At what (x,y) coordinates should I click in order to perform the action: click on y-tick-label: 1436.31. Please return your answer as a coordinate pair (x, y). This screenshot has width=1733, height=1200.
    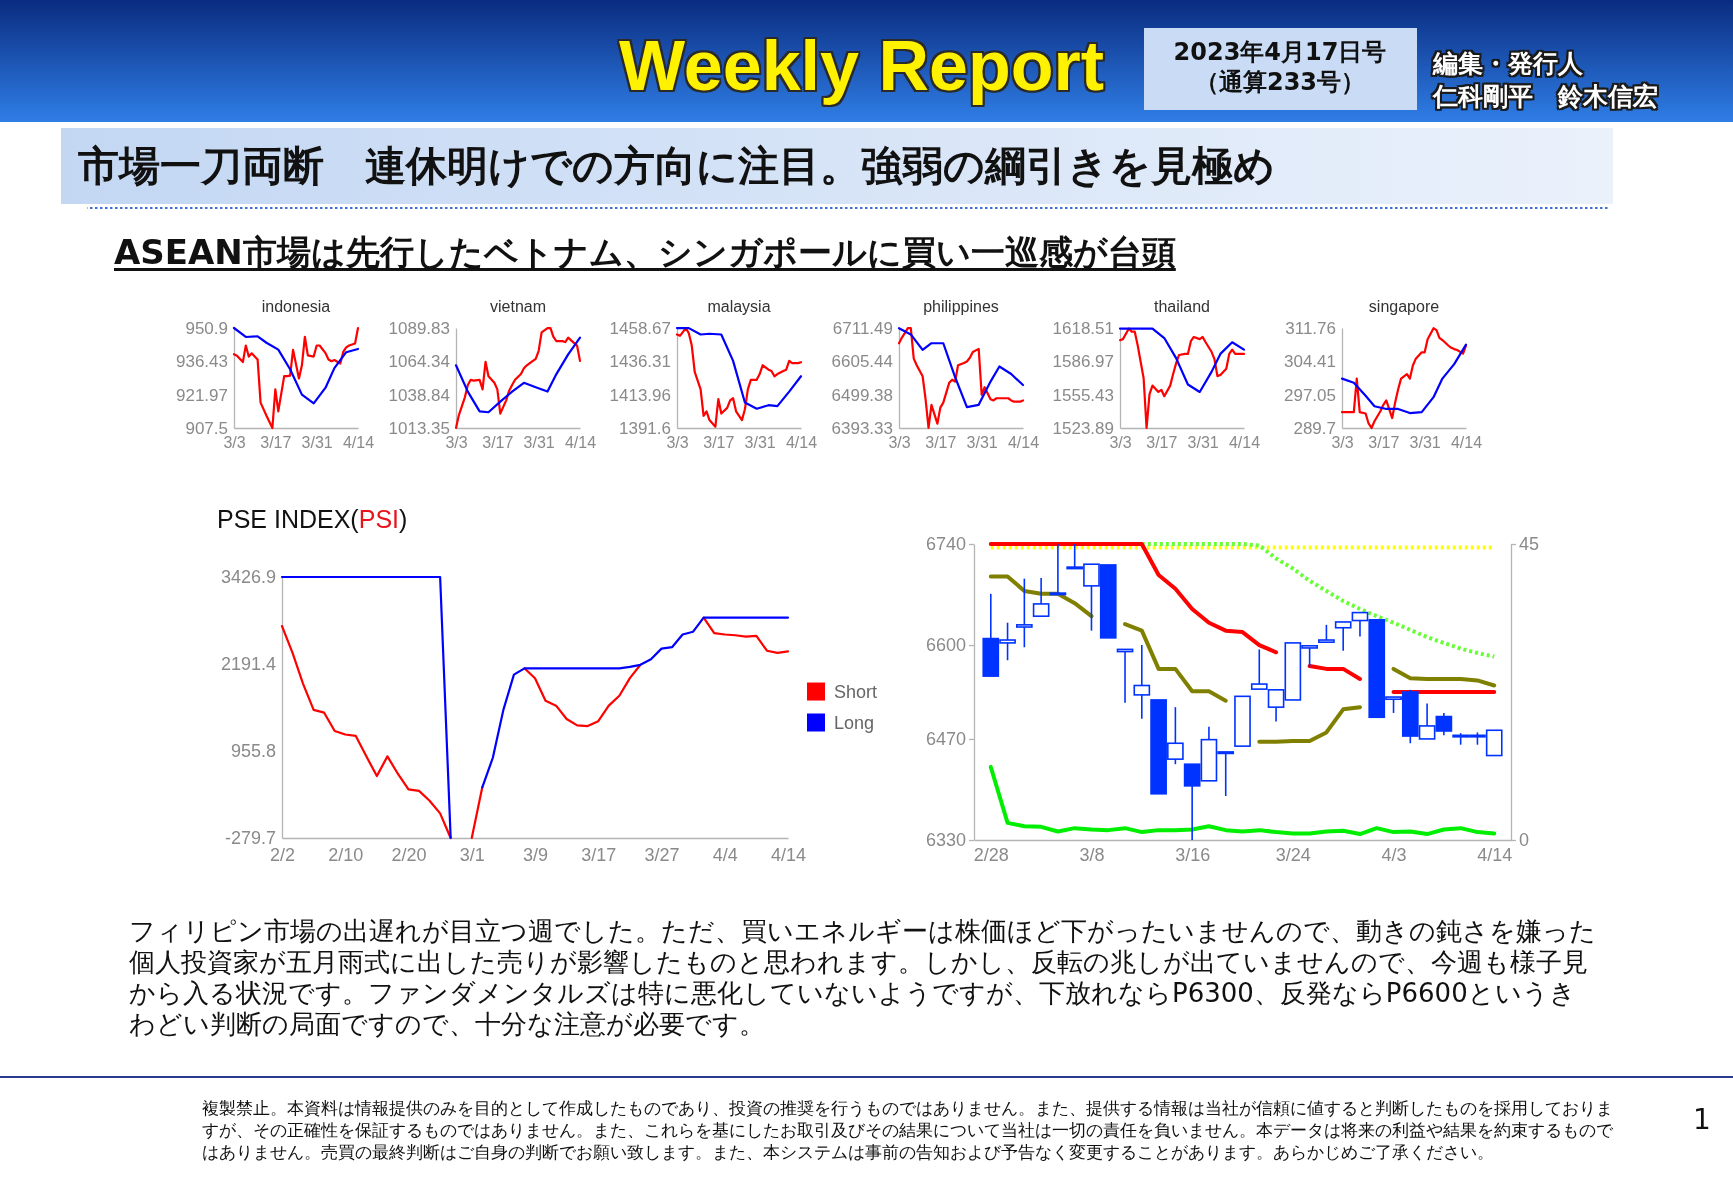
    Looking at the image, I should click on (640, 362).